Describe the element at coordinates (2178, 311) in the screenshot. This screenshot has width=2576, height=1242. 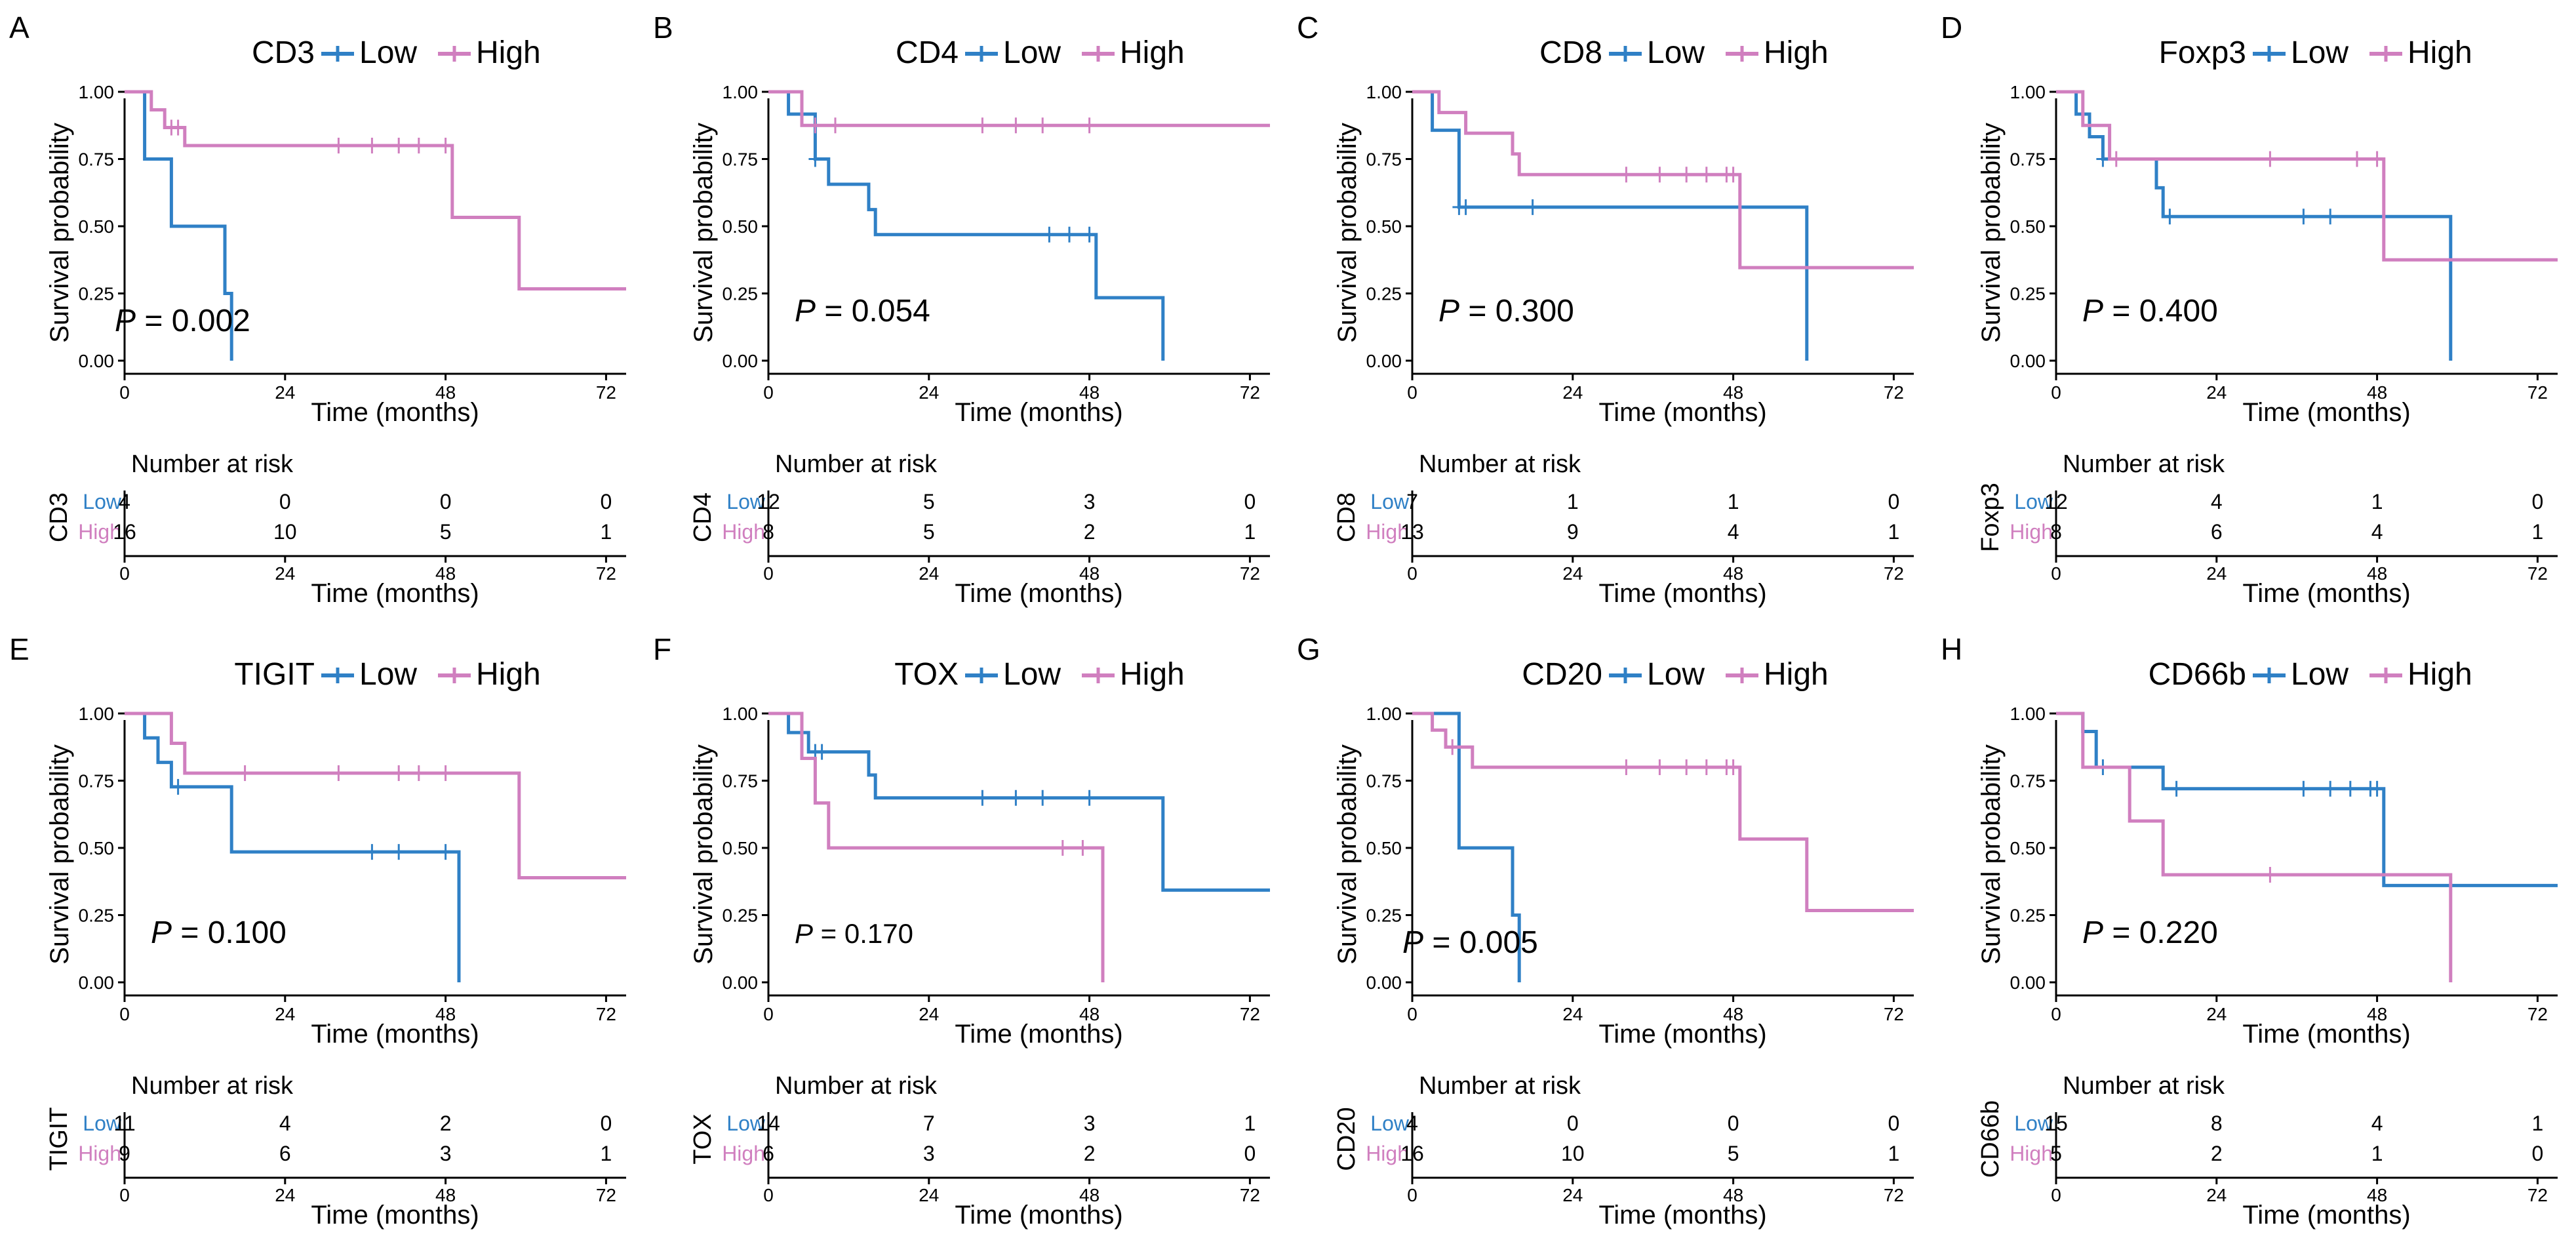
I see `p-value-number: 0.400` at that location.